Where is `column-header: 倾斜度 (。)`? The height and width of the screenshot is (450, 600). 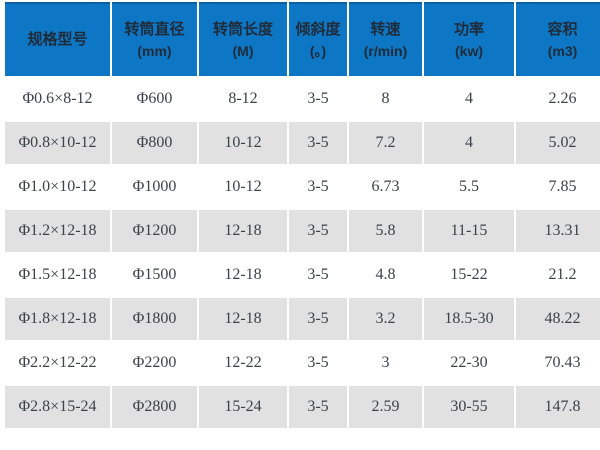 column-header: 倾斜度 (。) is located at coordinates (318, 39).